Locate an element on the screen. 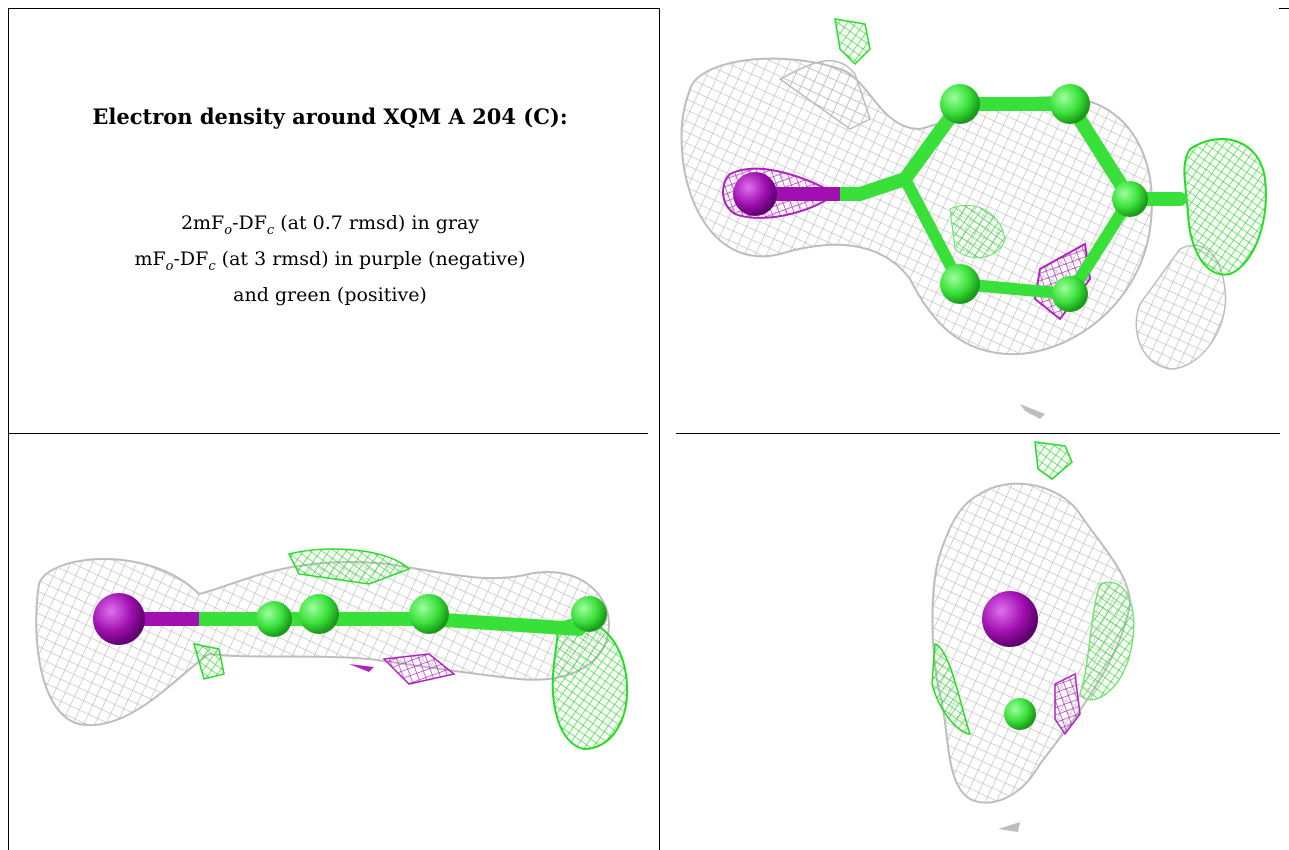  center-divider is located at coordinates (659, 429).